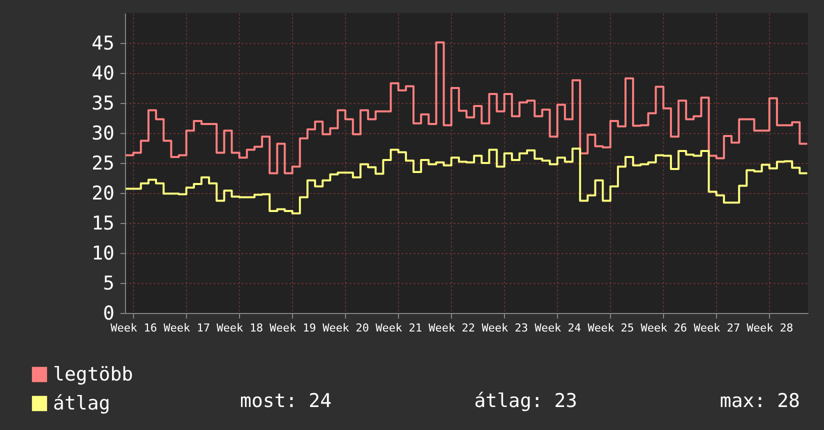 This screenshot has height=430, width=824. Describe the element at coordinates (187, 328) in the screenshot. I see `x-tick-label: Week 17` at that location.